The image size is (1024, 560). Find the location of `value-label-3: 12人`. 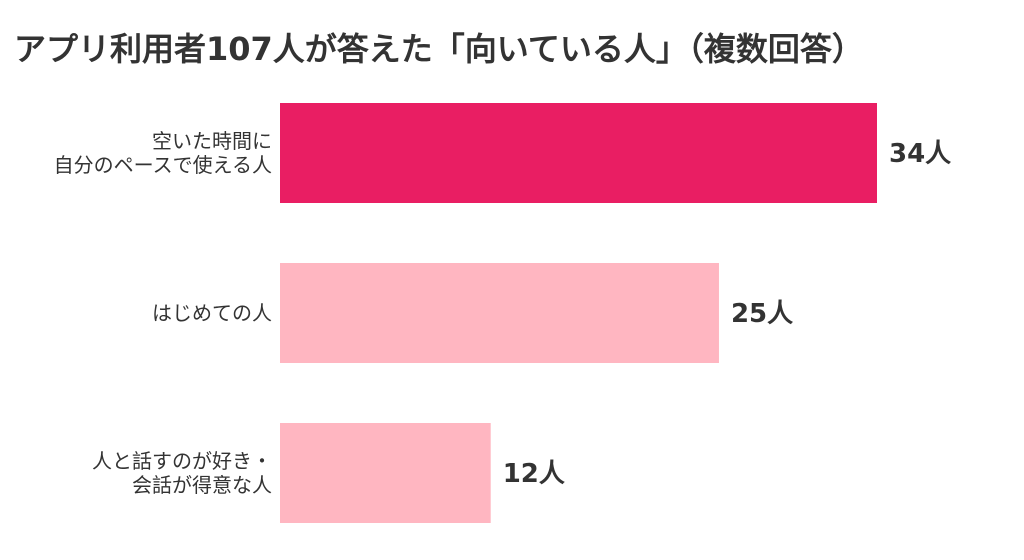

value-label-3: 12人 is located at coordinates (534, 474).